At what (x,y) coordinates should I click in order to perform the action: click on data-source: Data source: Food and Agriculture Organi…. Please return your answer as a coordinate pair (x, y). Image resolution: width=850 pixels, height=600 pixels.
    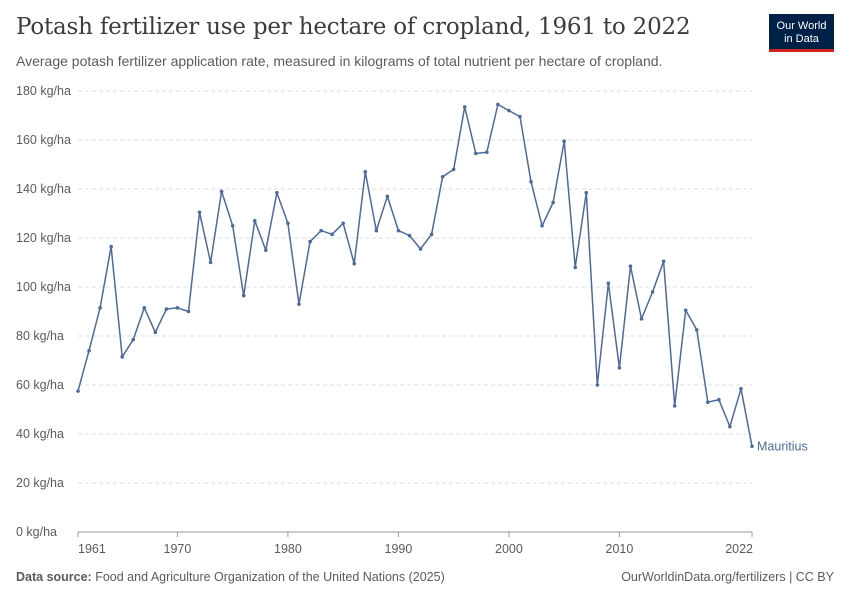
    Looking at the image, I should click on (230, 577).